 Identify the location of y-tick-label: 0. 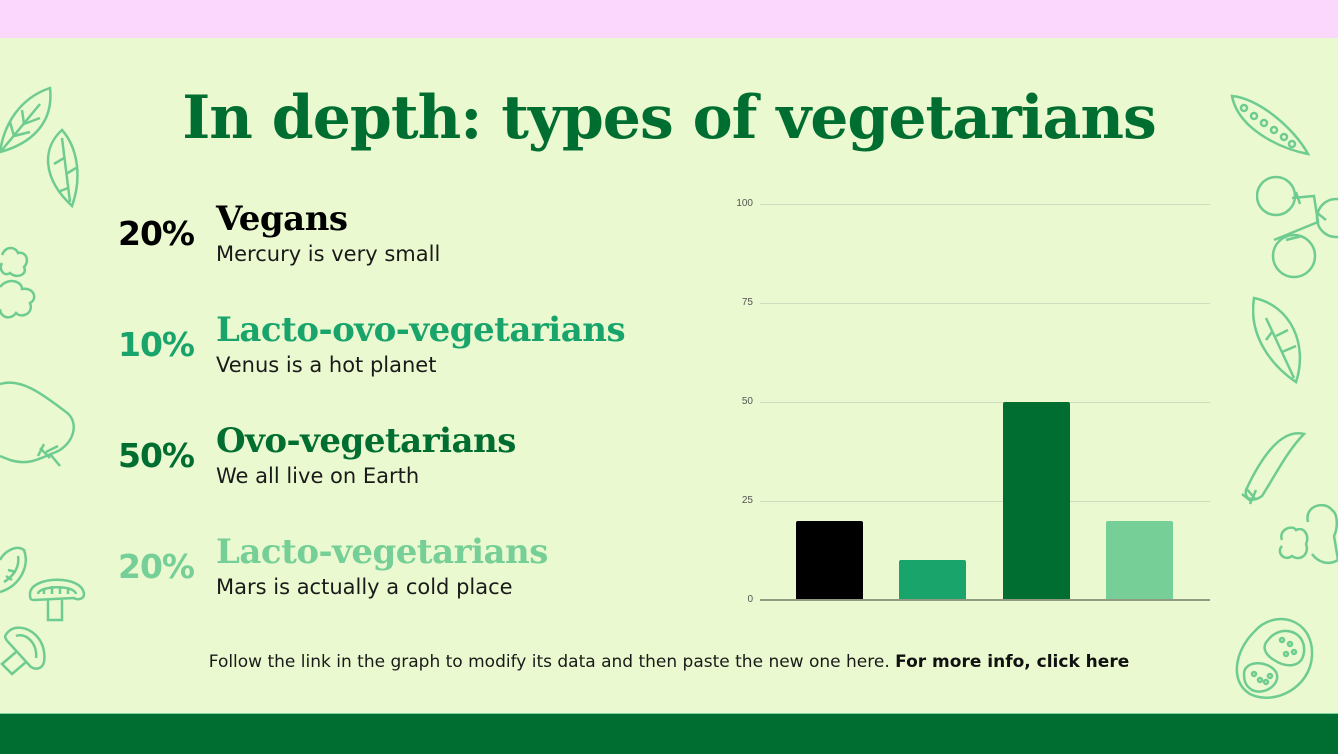
(750, 599).